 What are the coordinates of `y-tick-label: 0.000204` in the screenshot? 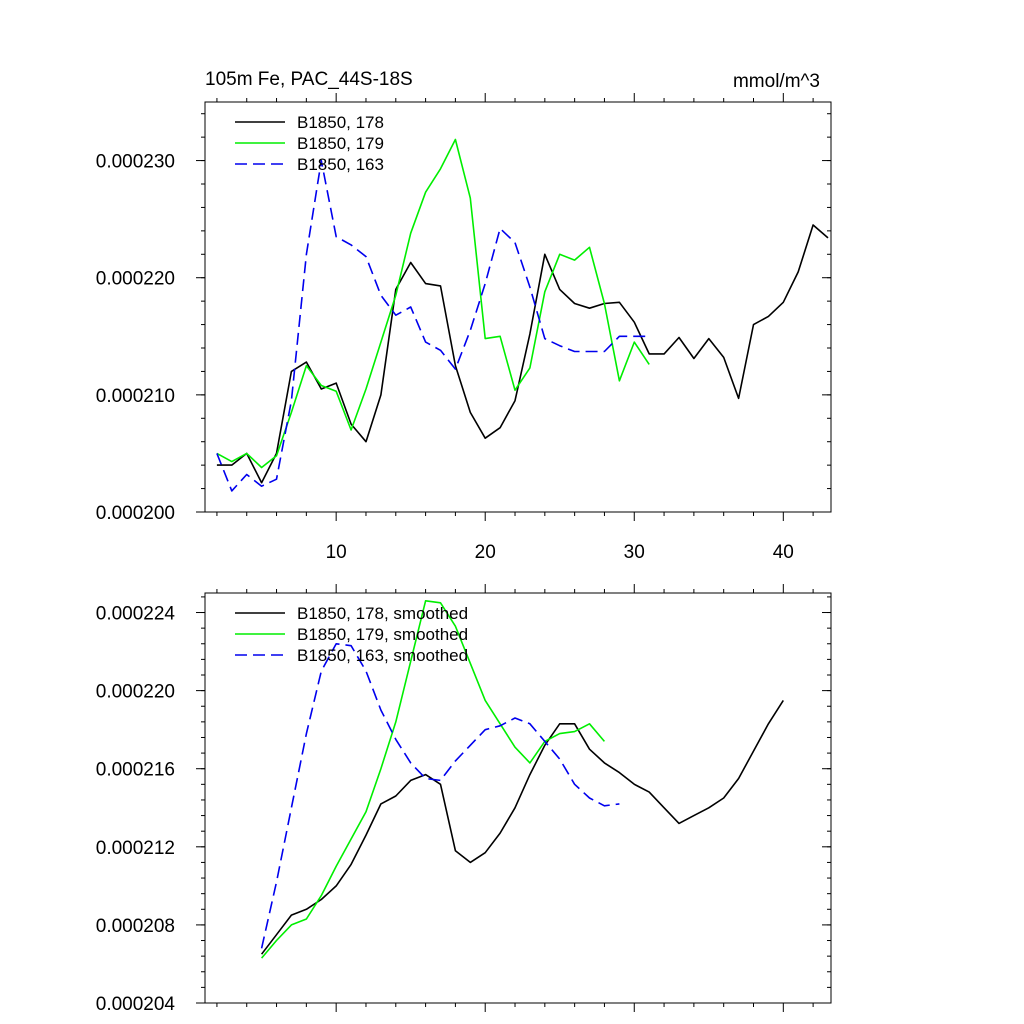 It's located at (136, 1004).